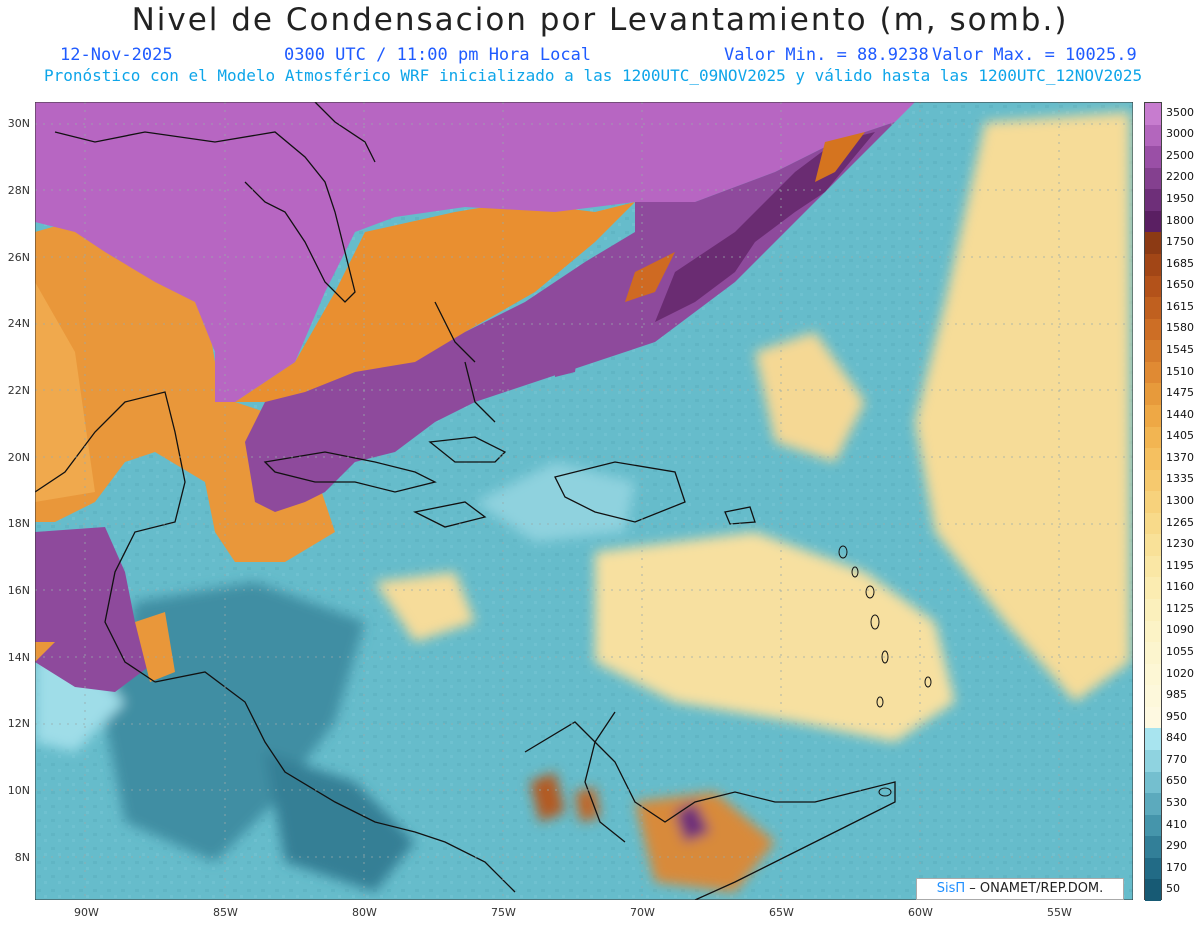 This screenshot has width=1200, height=927. What do you see at coordinates (1036, 888) in the screenshot?
I see `credit-org: – ONAMET/REP.DOM.` at bounding box center [1036, 888].